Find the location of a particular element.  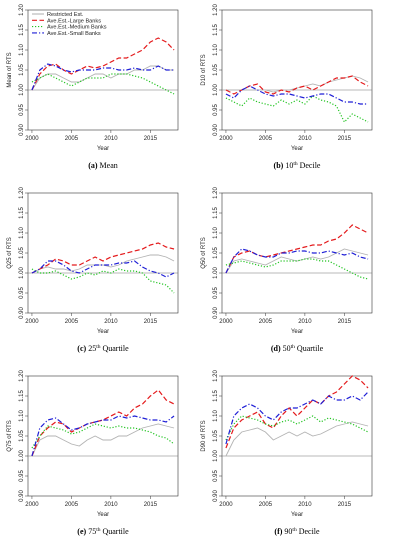

panel-caption: (b) 10th Decile is located at coordinates (297, 165).